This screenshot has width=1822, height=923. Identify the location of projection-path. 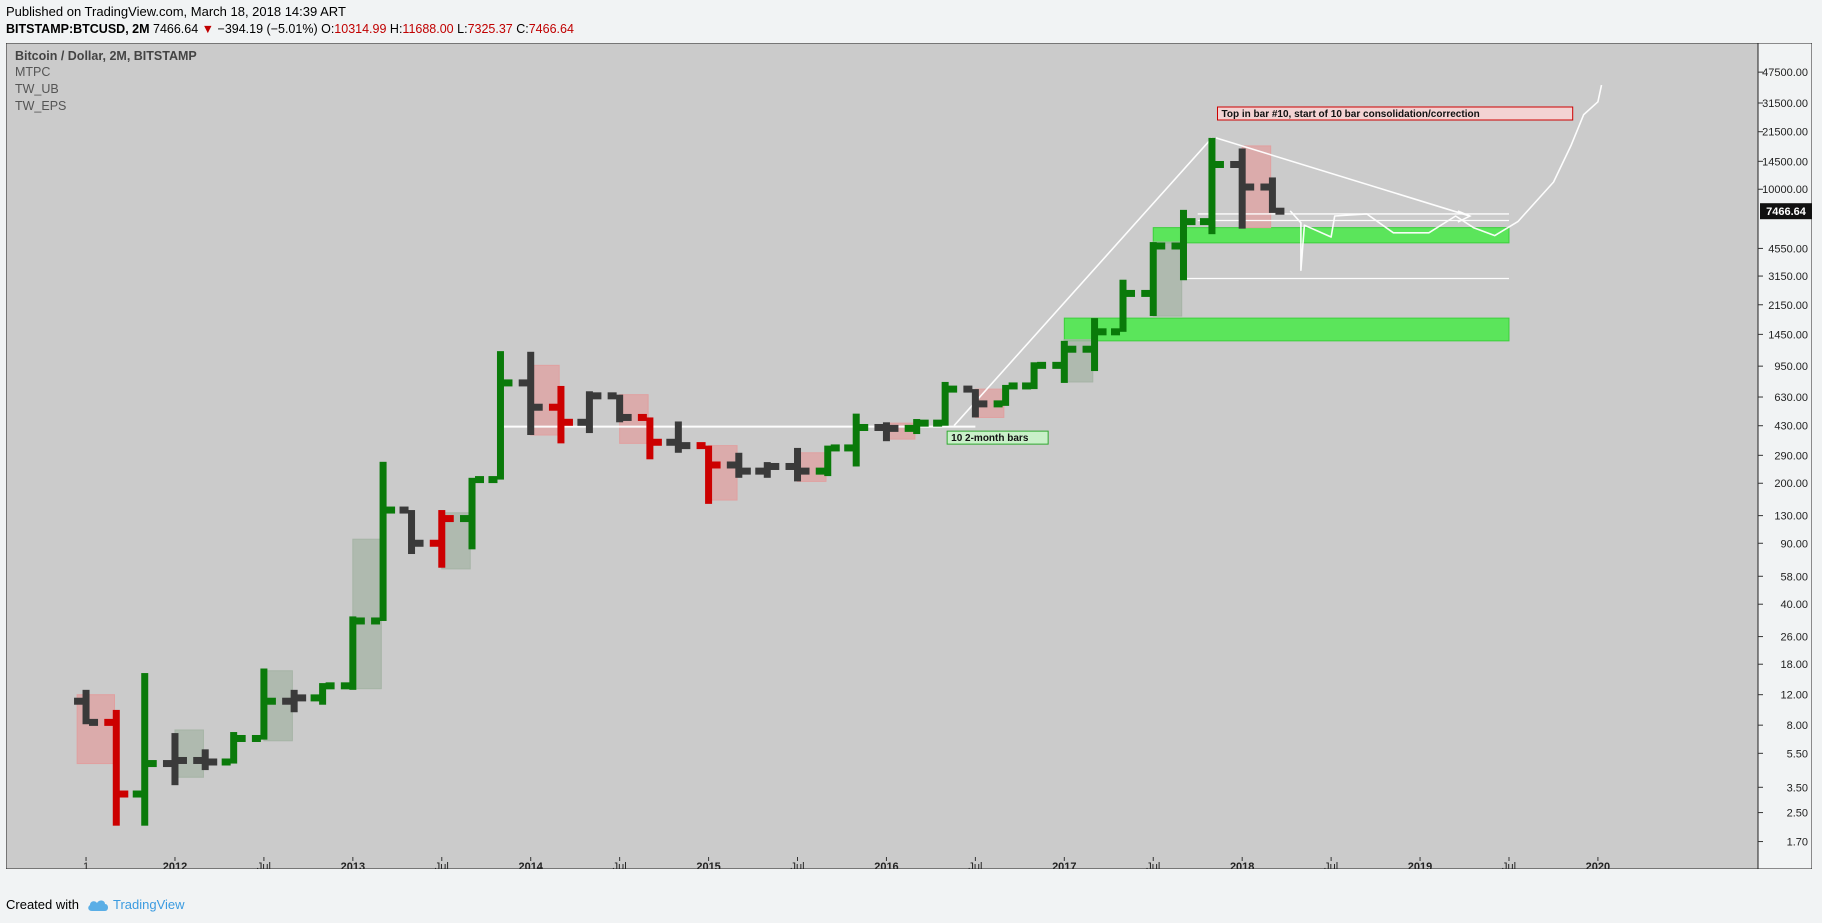
(1446, 178).